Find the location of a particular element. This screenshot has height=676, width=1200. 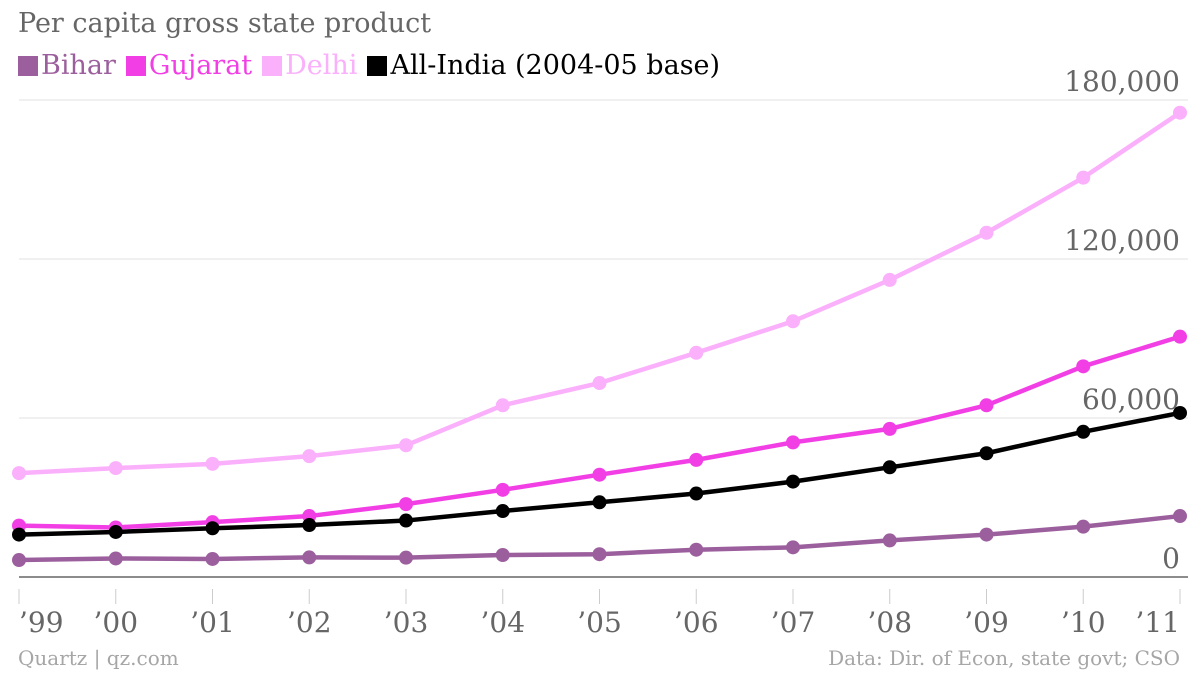

legend-swatch-all-india is located at coordinates (377, 65).